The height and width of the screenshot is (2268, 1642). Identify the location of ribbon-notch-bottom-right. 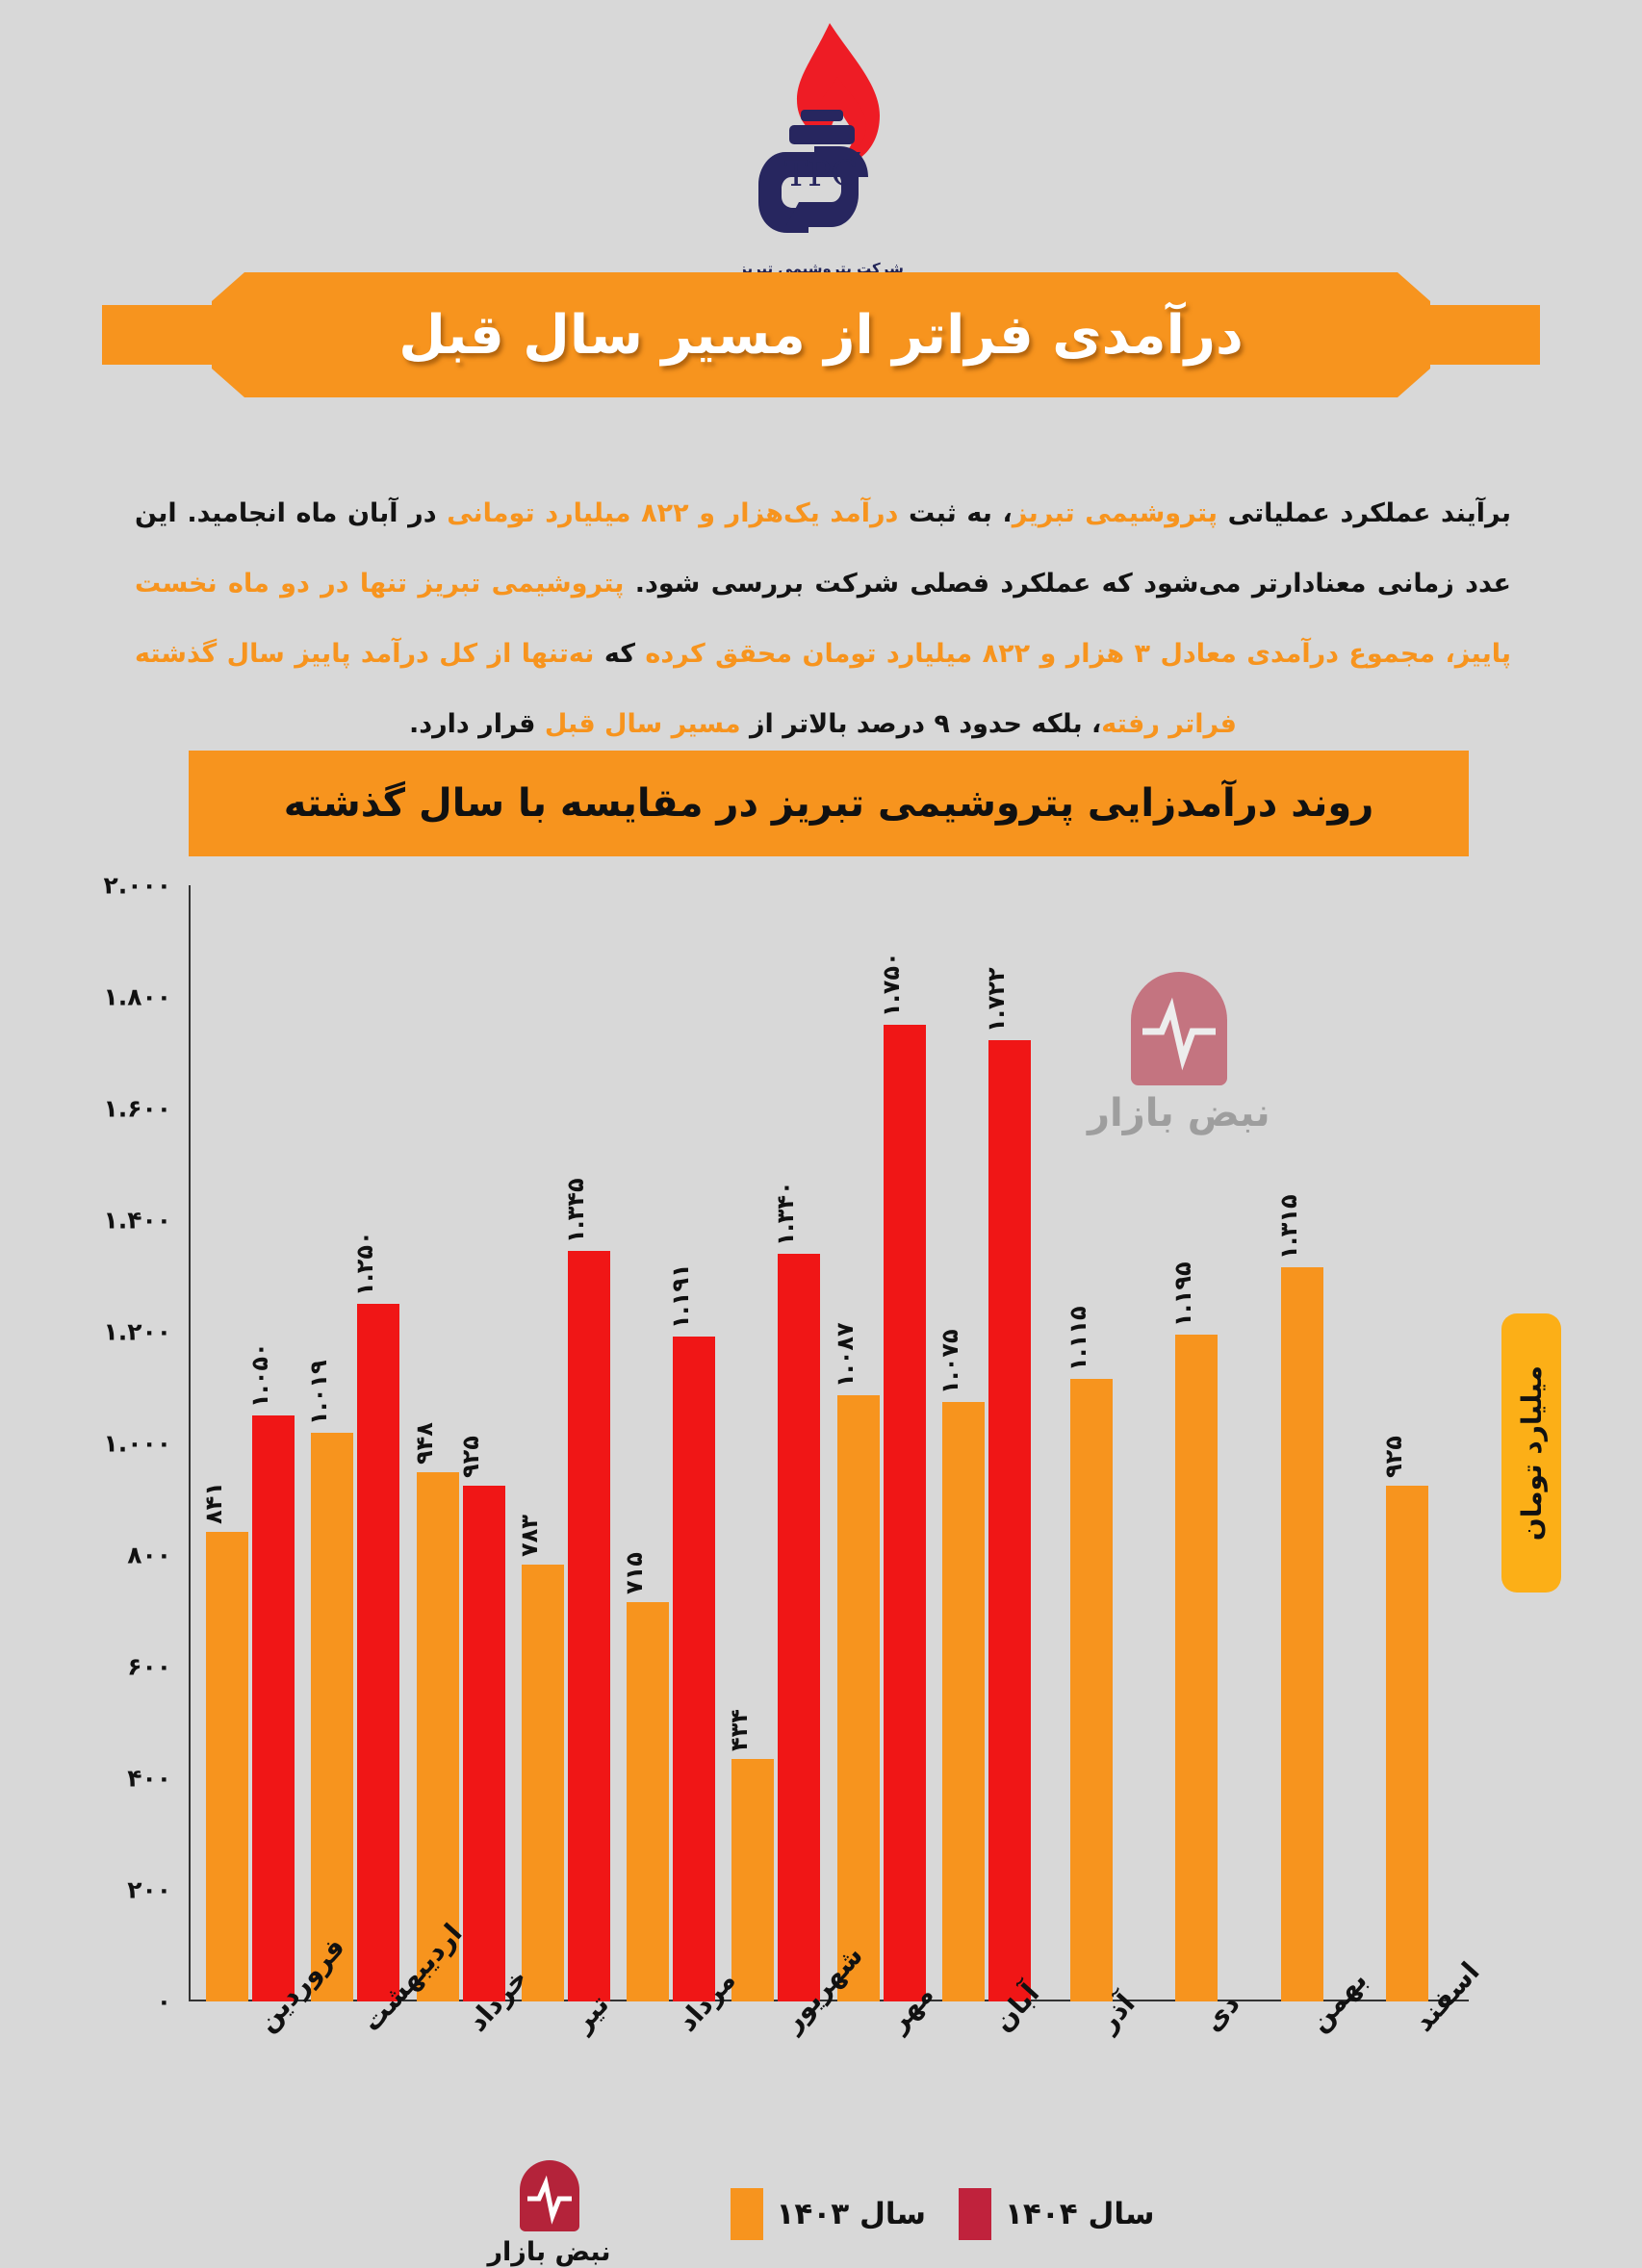
(1414, 383).